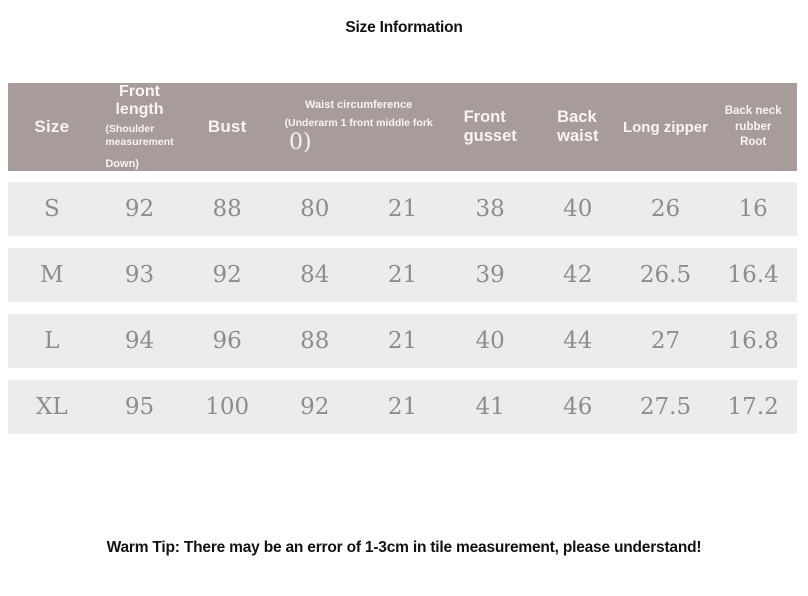  Describe the element at coordinates (227, 407) in the screenshot. I see `value-cell: 100` at that location.